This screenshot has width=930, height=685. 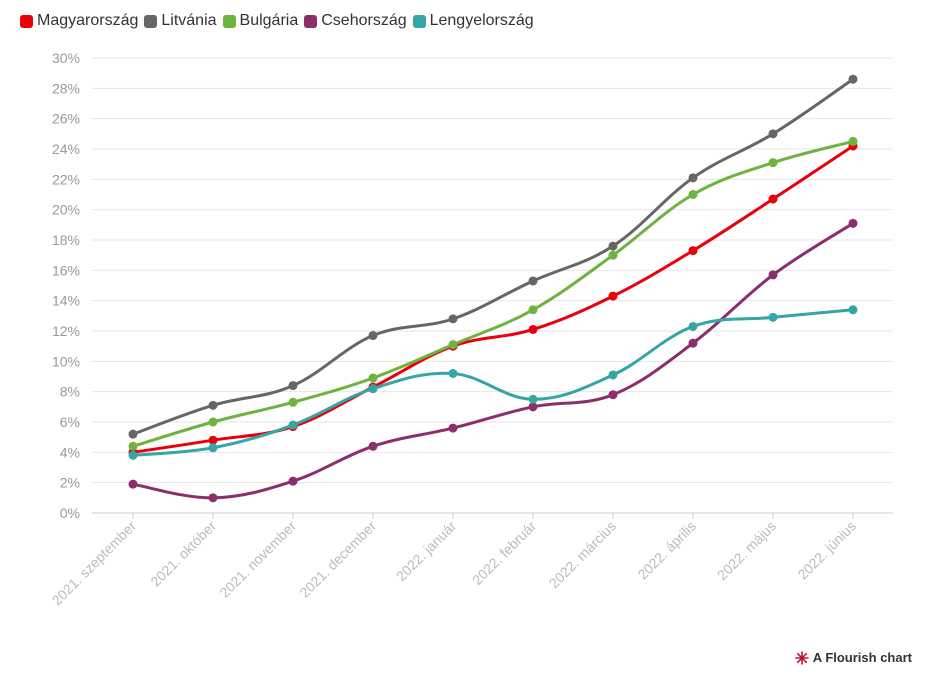 I want to click on x-tick-label: 2021. október, so click(x=183, y=554).